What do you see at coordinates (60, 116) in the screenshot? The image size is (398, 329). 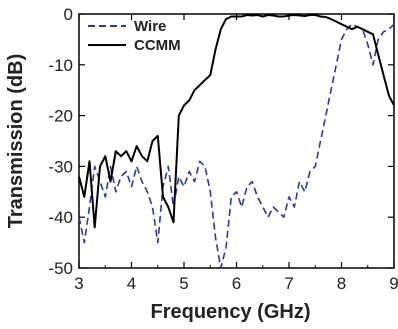 I see `y-tick-label: -20` at bounding box center [60, 116].